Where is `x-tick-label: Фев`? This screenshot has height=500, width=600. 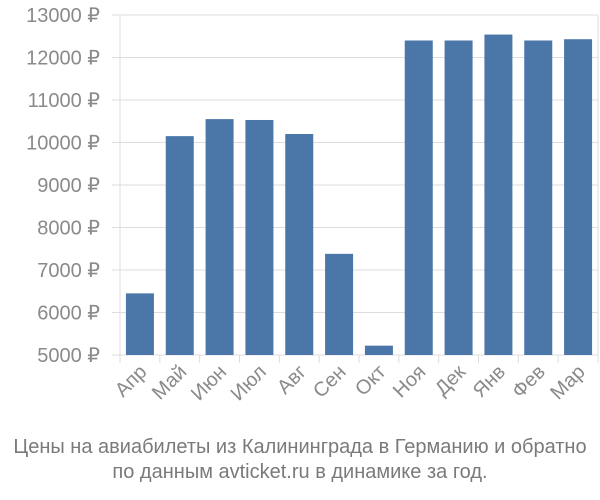 x-tick-label: Фев is located at coordinates (529, 382).